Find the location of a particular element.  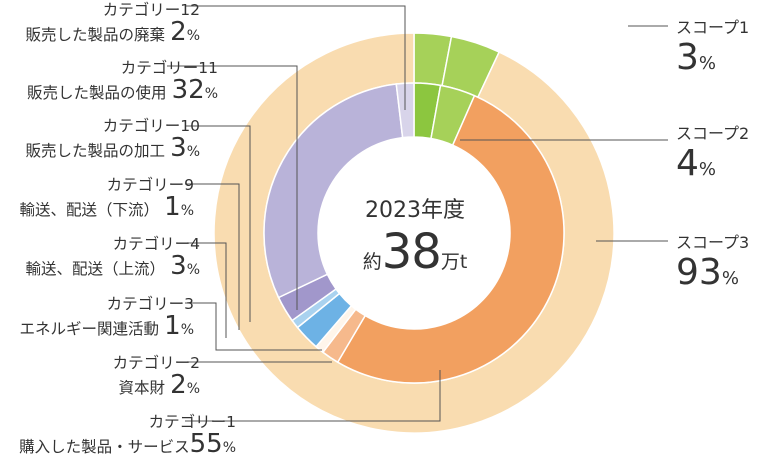

category9-desc: 輸送、配送（下流） is located at coordinates (89, 210).